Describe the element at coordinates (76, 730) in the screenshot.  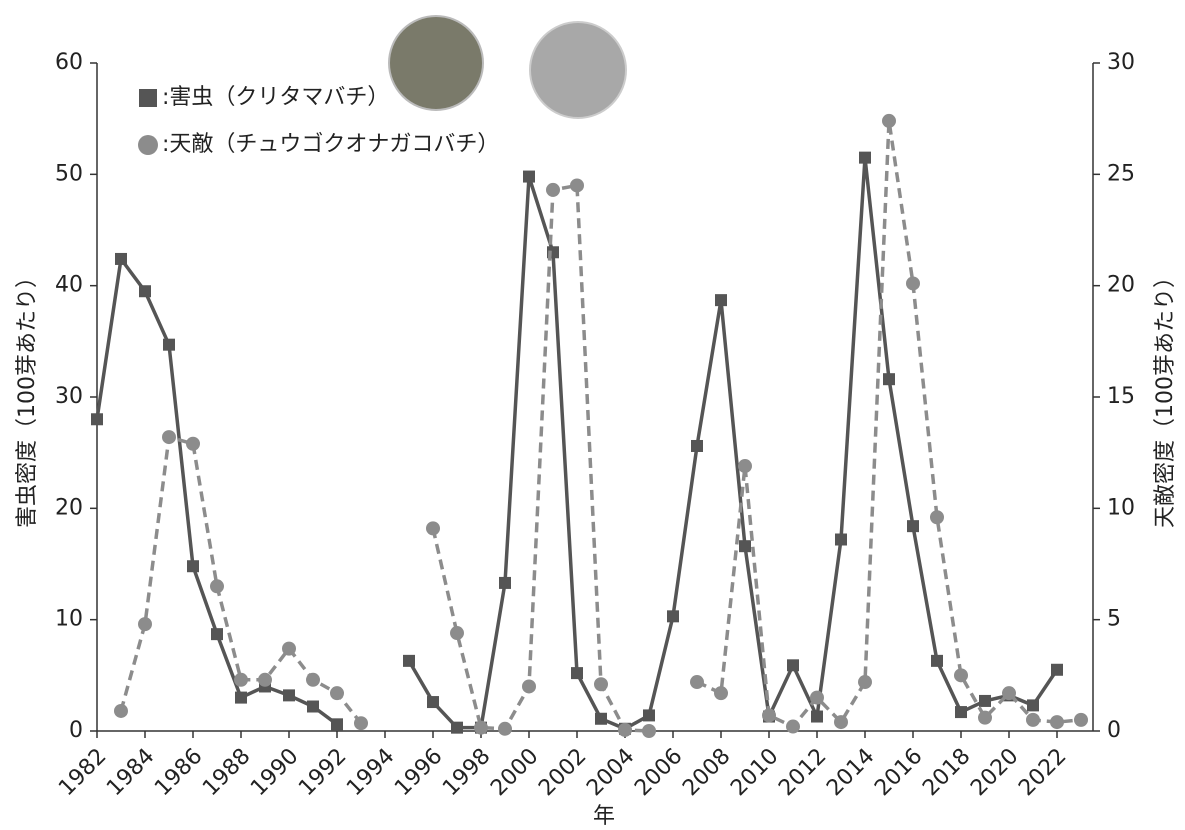
I see `y-tick-label: 0` at that location.